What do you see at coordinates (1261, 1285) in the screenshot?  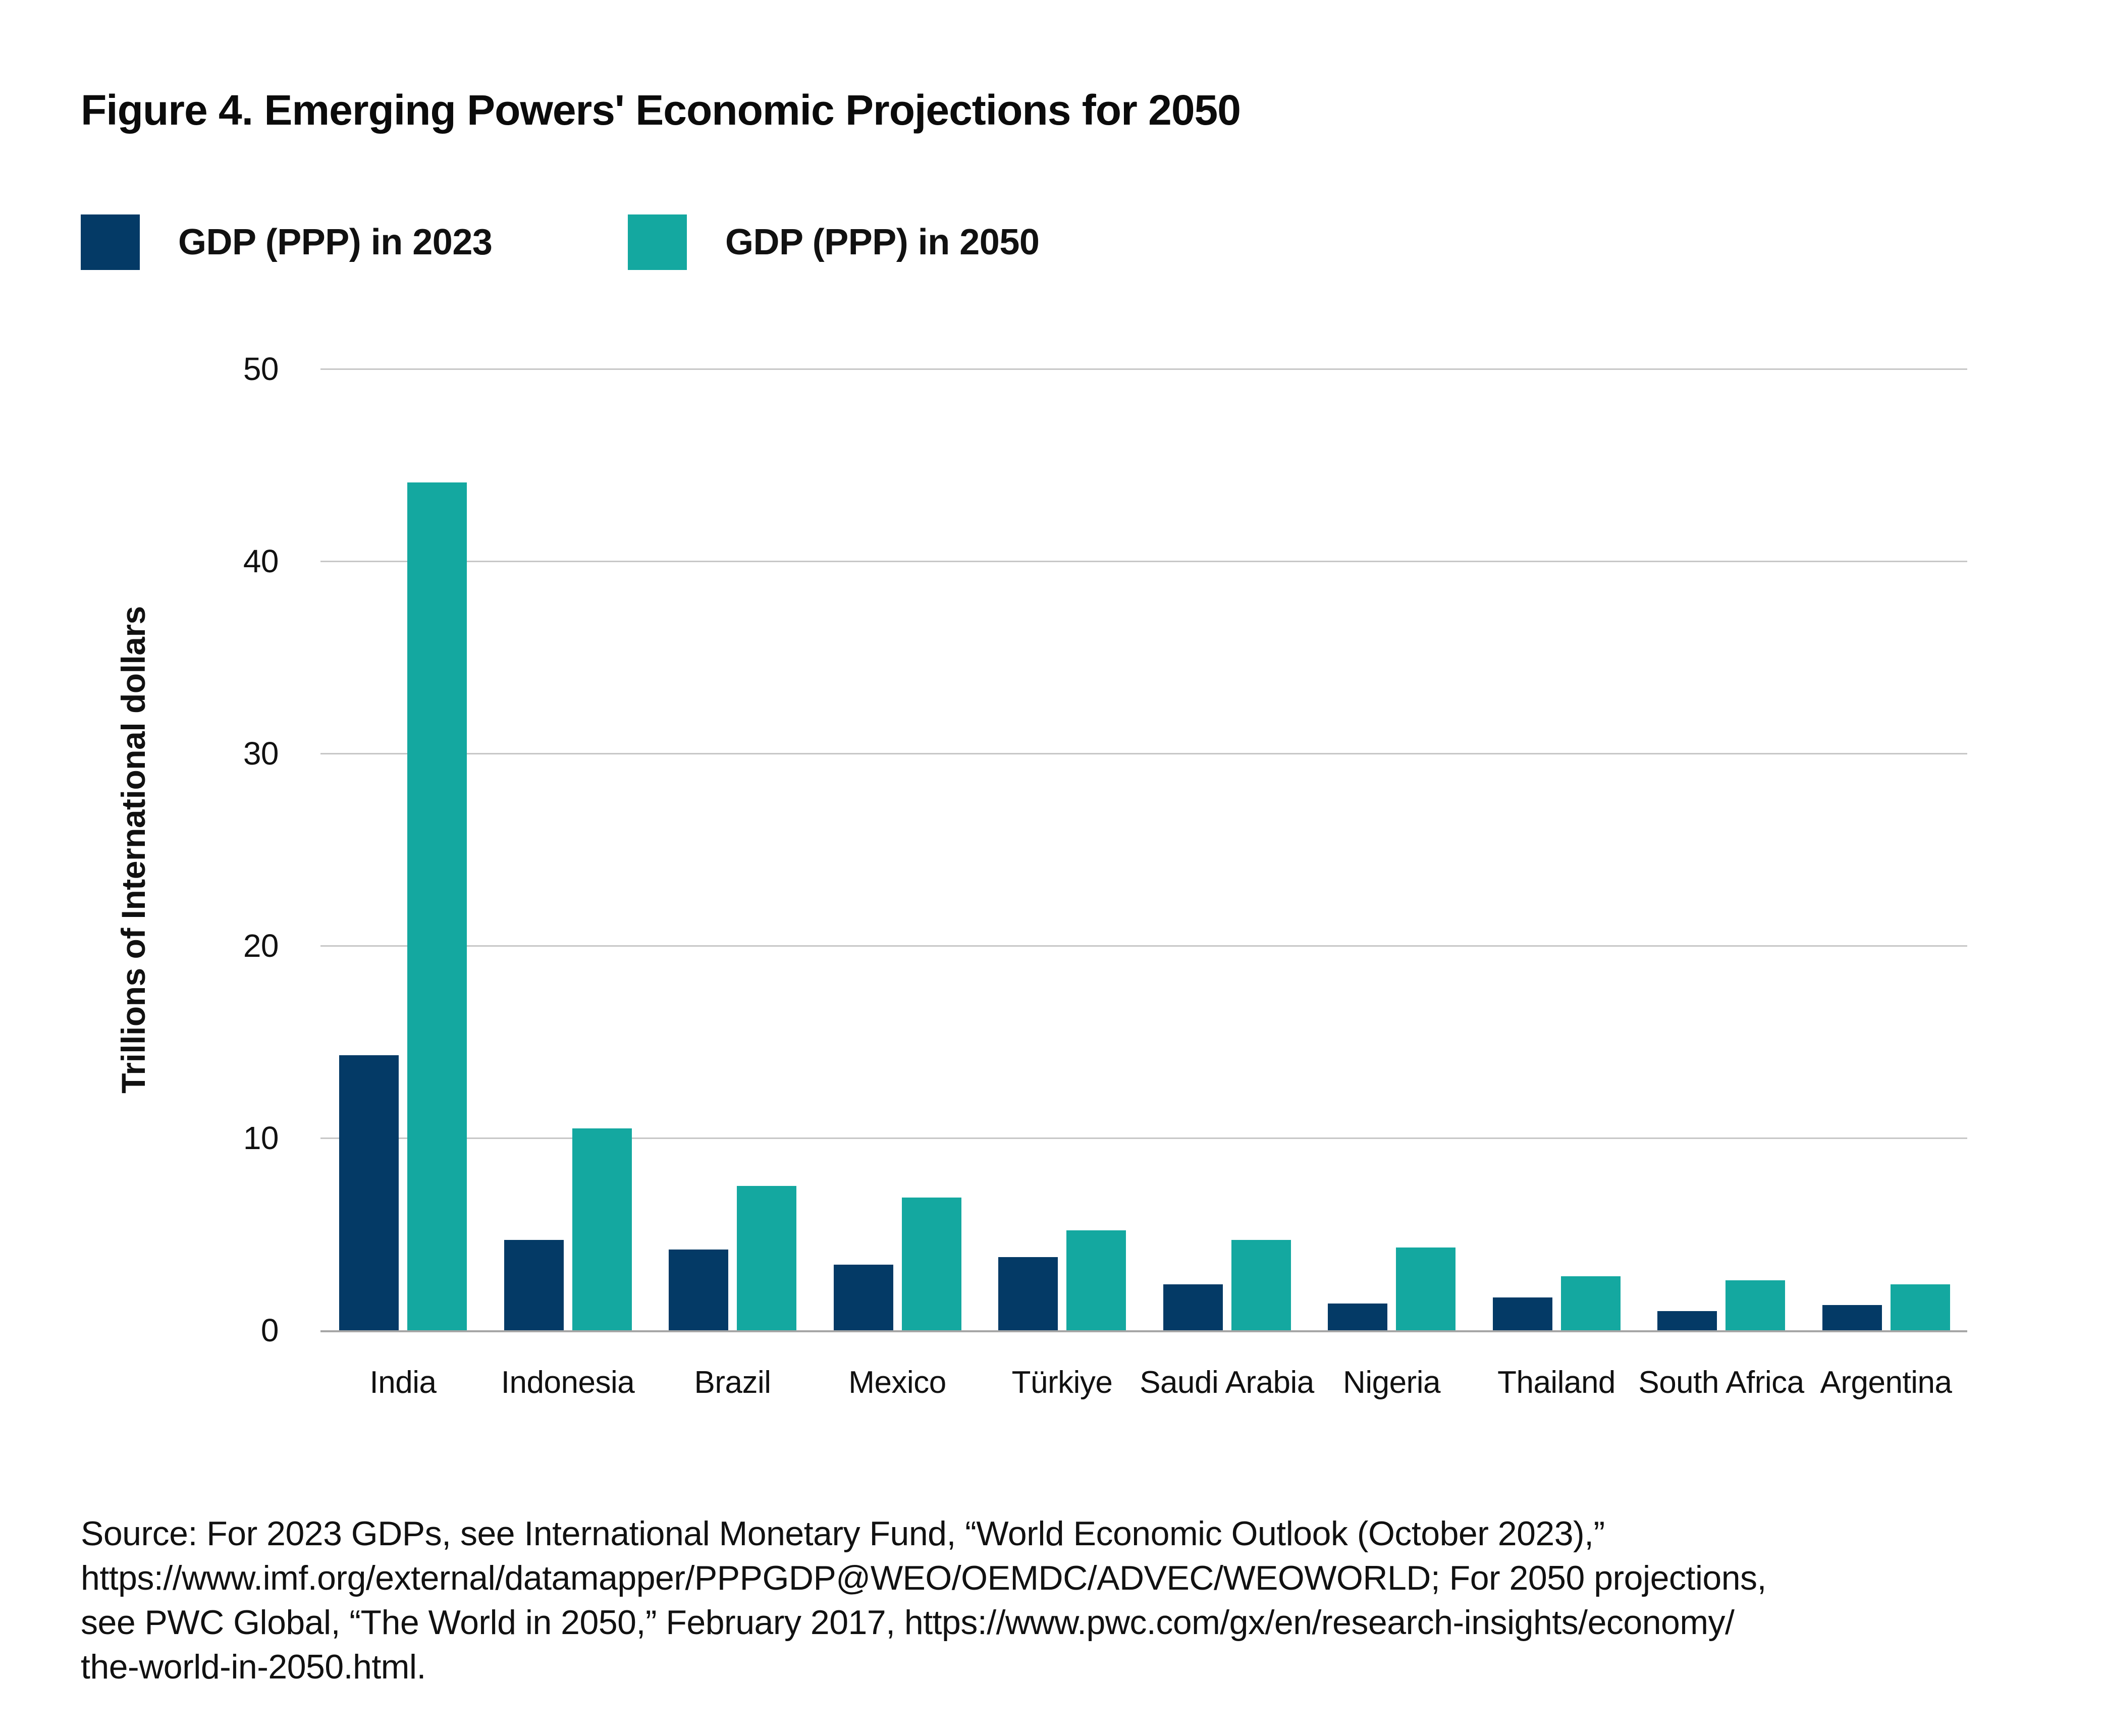 I see `bar-2050-saudi-arabia` at bounding box center [1261, 1285].